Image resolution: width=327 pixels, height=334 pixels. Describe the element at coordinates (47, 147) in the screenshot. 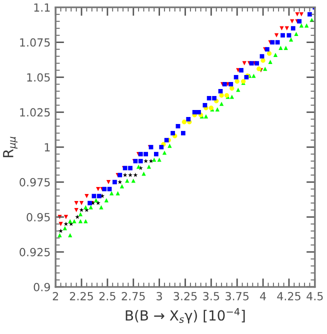

I see `y-tick-label: 1` at that location.